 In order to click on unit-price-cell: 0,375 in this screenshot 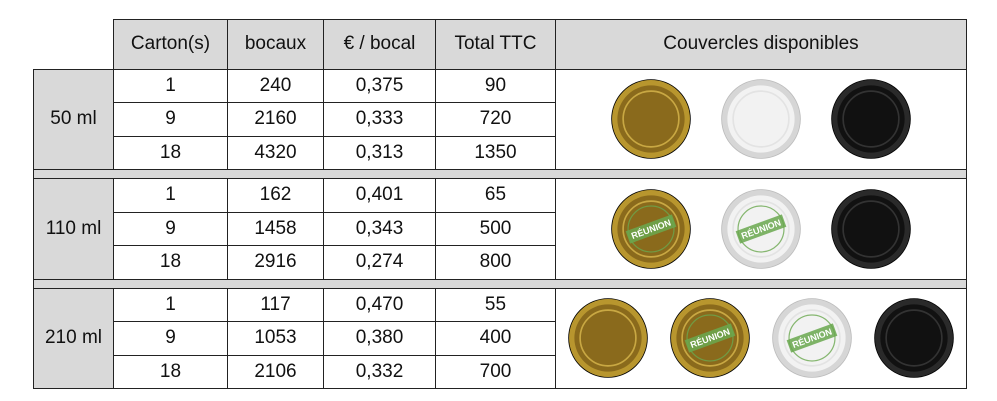, I will do `click(379, 86)`.